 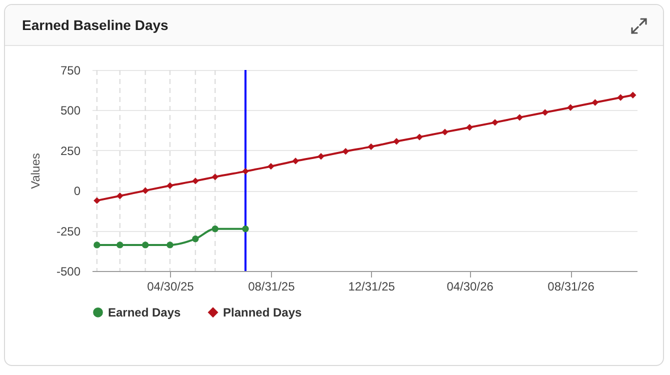 I want to click on x-tick-label: 08/31/26, so click(x=571, y=287).